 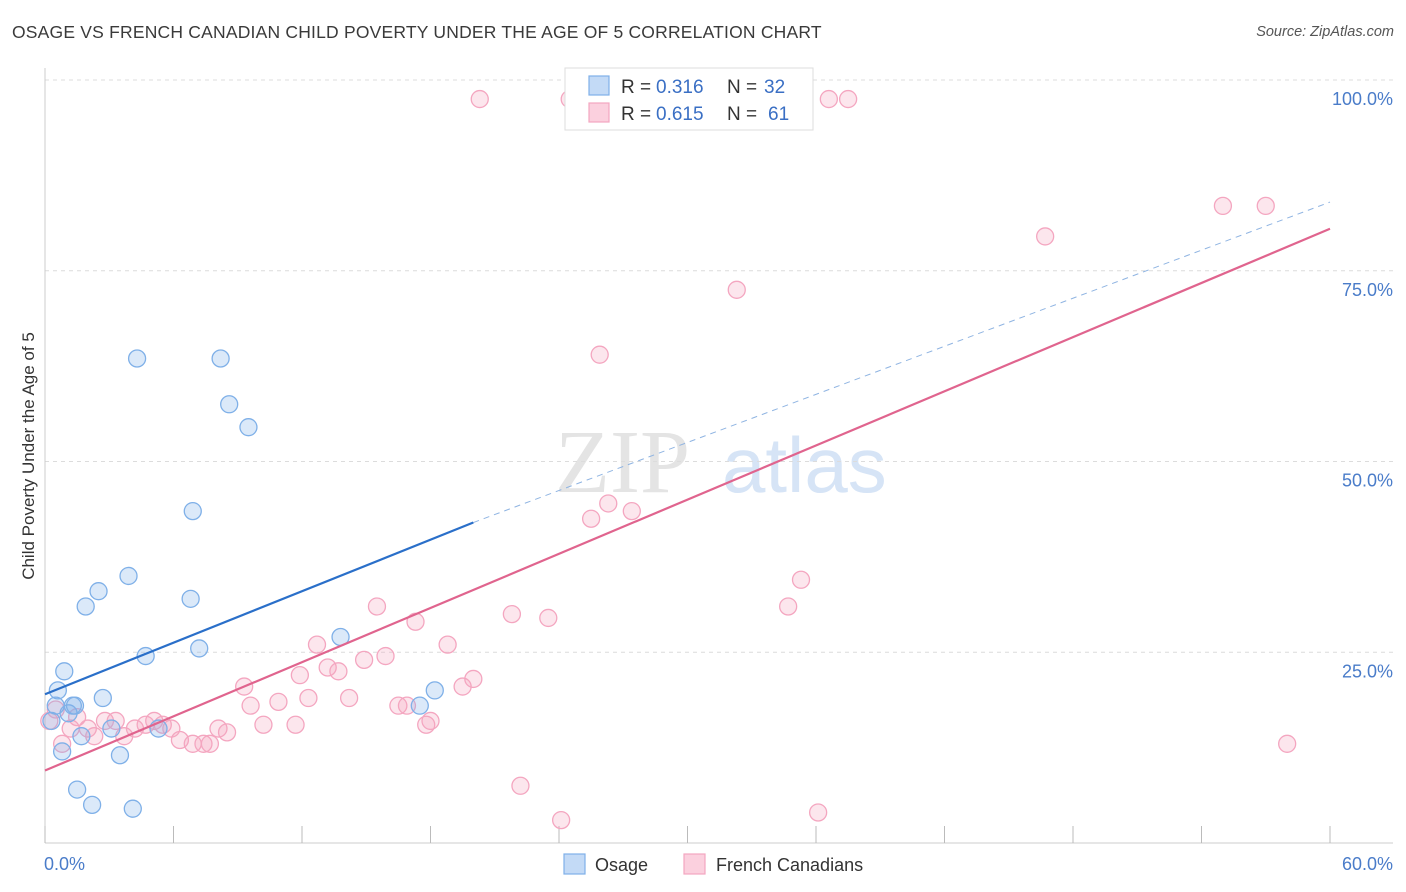 What do you see at coordinates (1367, 671) in the screenshot?
I see `y-tick-label-0: 25.0%` at bounding box center [1367, 671].